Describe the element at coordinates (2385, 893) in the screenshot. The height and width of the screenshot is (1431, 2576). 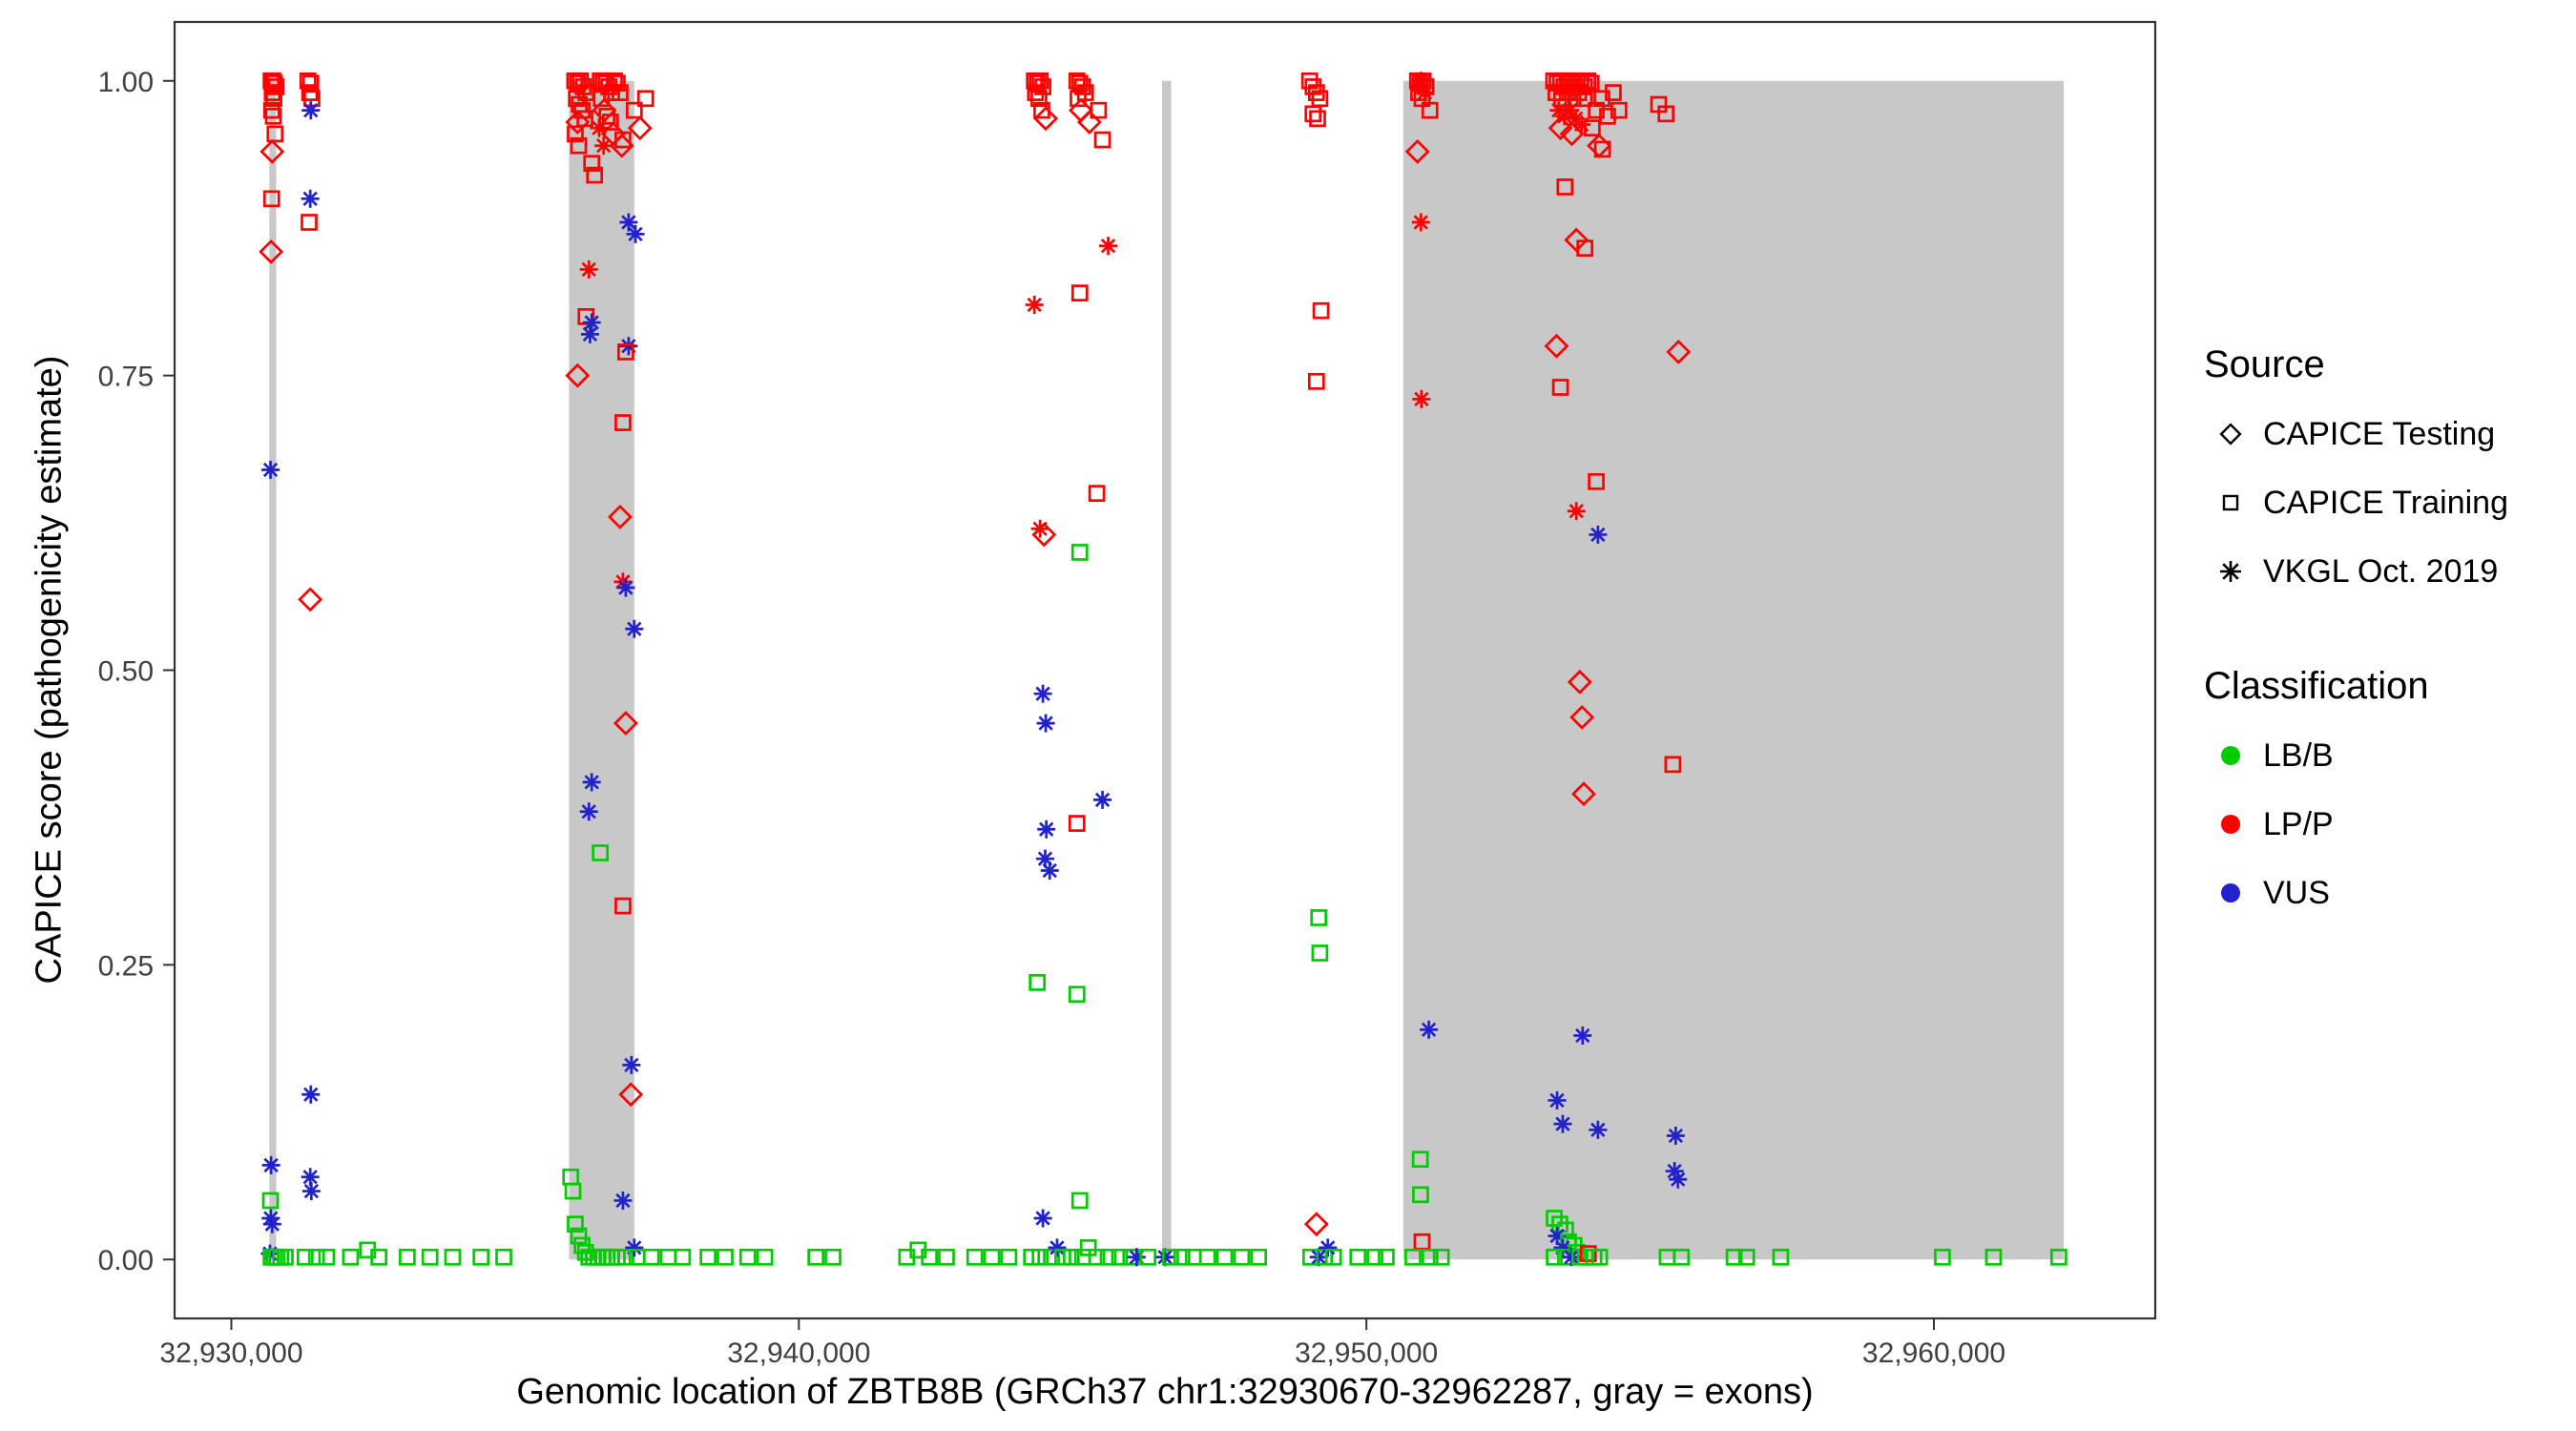
I see `legend-item-vus: VUS` at that location.